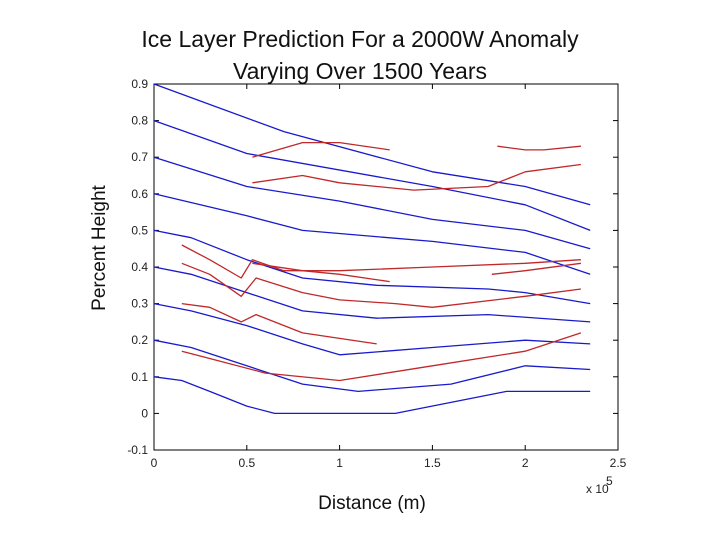 Image resolution: width=720 pixels, height=540 pixels. What do you see at coordinates (154, 463) in the screenshot?
I see `x-tick-label: 0` at bounding box center [154, 463].